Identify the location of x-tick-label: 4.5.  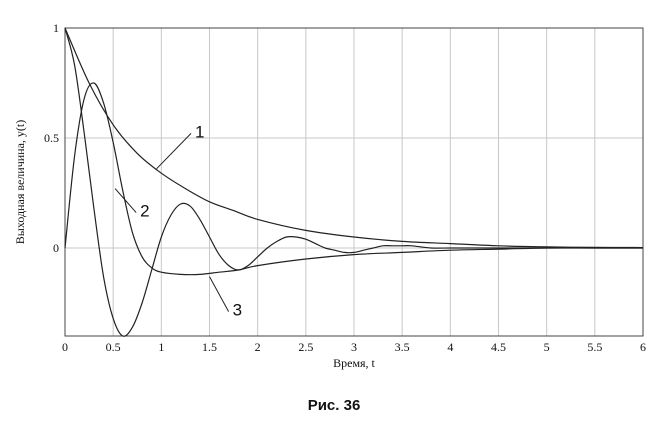
(498, 347).